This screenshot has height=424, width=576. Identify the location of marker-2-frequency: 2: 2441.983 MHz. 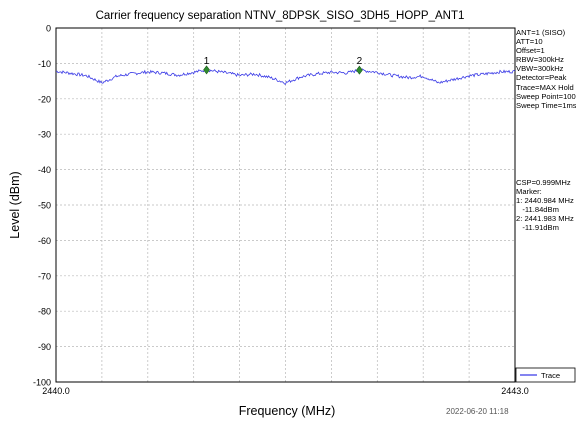
(545, 219).